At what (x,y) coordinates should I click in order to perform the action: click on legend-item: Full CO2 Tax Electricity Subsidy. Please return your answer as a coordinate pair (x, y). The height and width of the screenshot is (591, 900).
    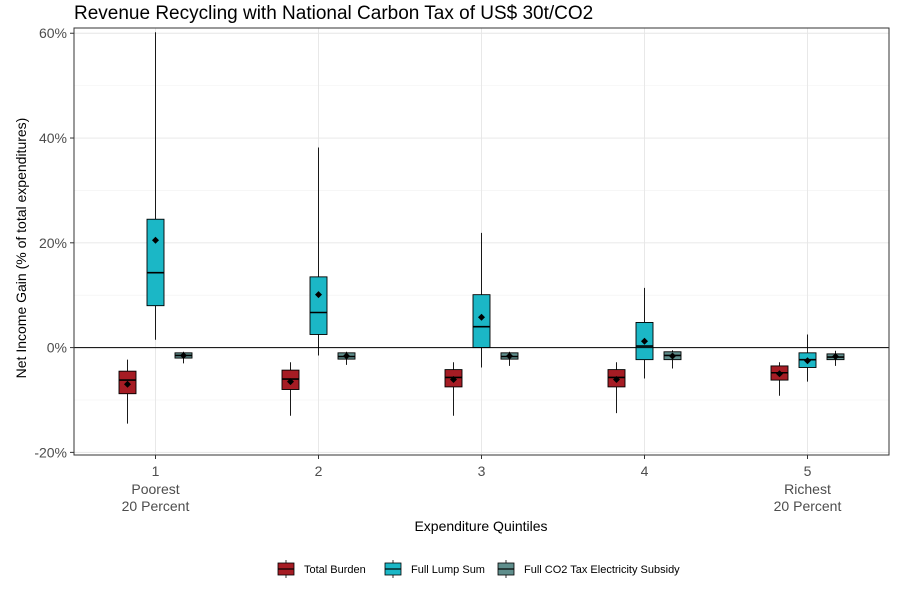
    Looking at the image, I should click on (588, 569).